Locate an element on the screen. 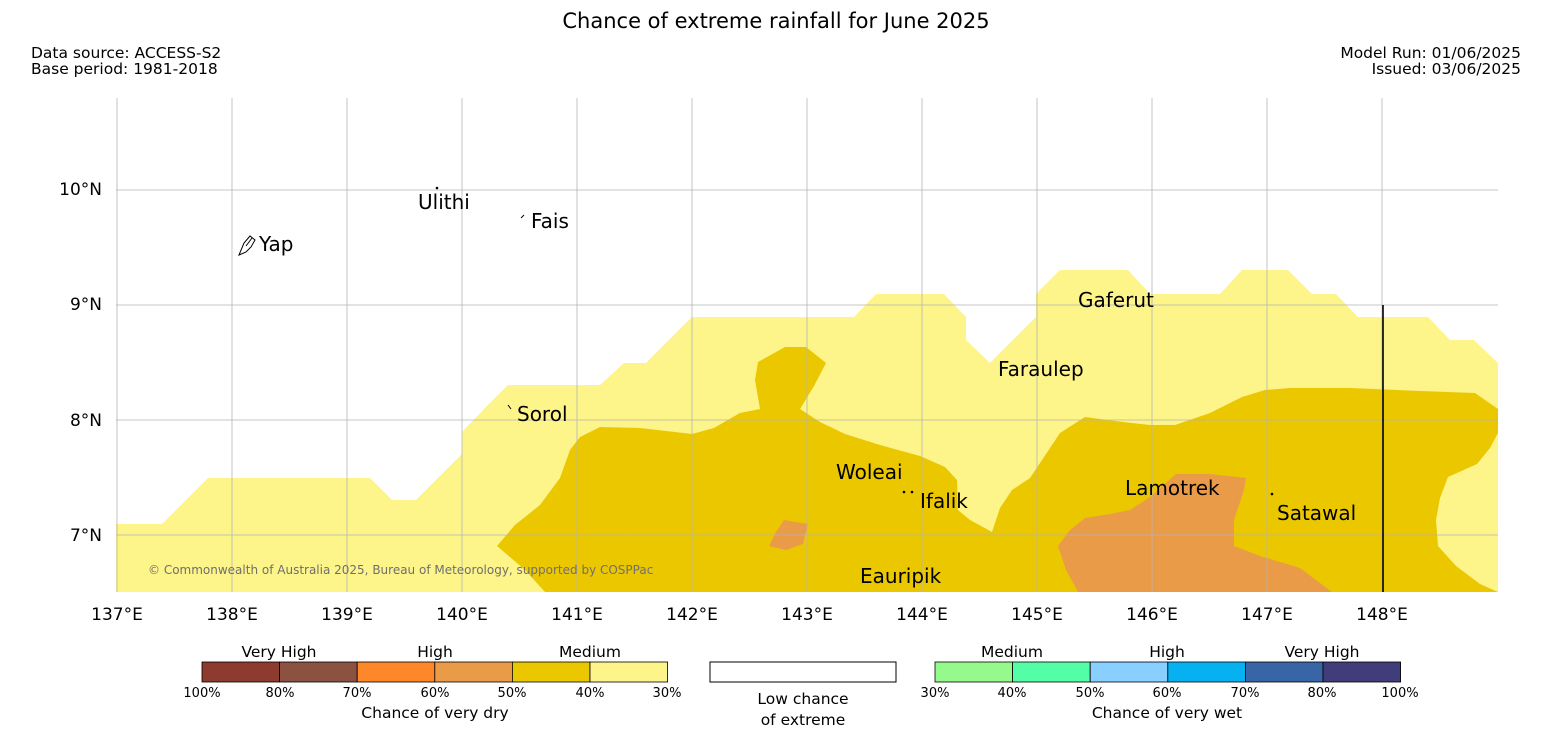  wet-legend-label: Chance of very wet is located at coordinates (1167, 713).